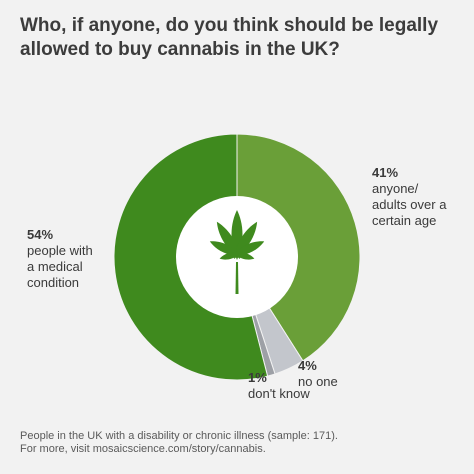  Describe the element at coordinates (279, 393) in the screenshot. I see `slice-text: don't know` at that location.